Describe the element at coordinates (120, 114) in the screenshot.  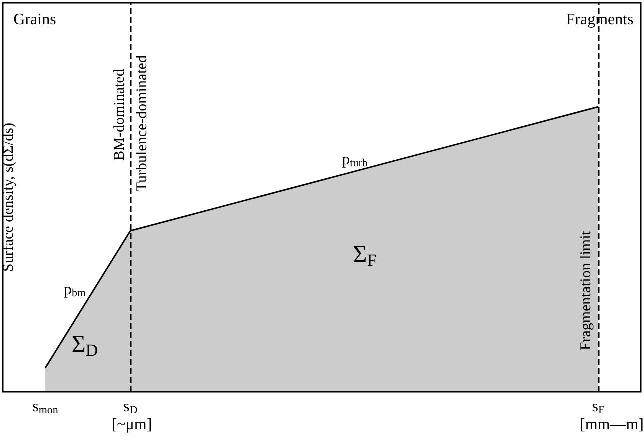
I see `annotation: BM-dominated` at that location.